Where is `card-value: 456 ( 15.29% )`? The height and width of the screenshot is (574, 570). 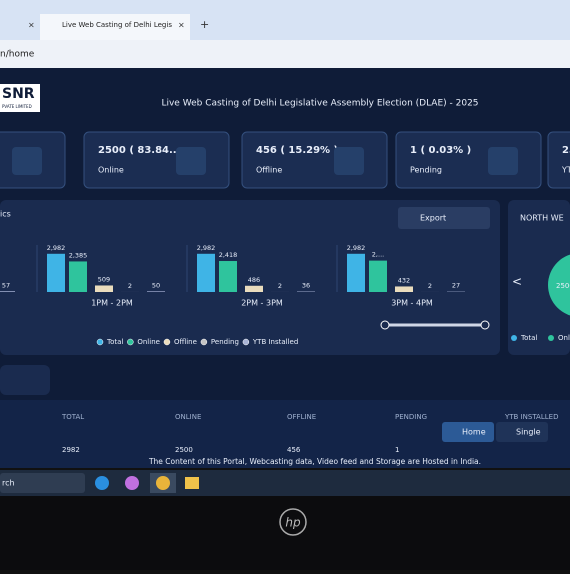
card-value: 456 ( 15.29% ) is located at coordinates (297, 150).